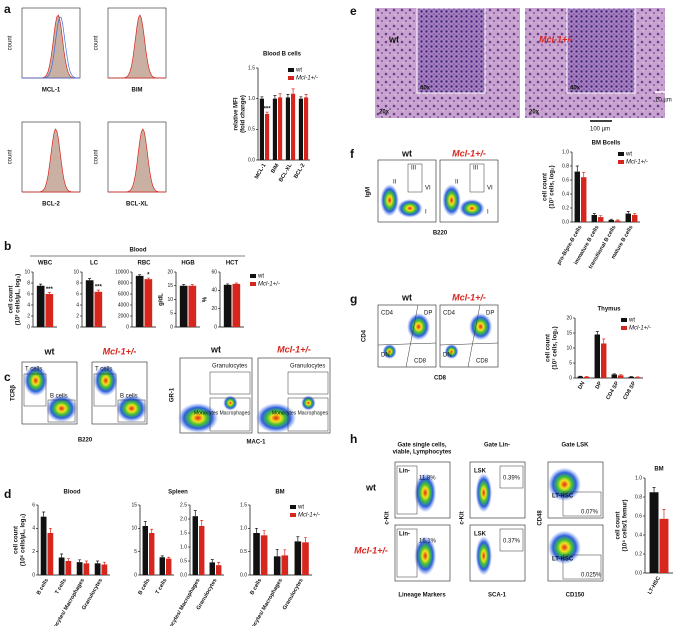 Image resolution: width=685 pixels, height=626 pixels. Describe the element at coordinates (183, 519) in the screenshot. I see `y-tick-label: 2.0` at that location.